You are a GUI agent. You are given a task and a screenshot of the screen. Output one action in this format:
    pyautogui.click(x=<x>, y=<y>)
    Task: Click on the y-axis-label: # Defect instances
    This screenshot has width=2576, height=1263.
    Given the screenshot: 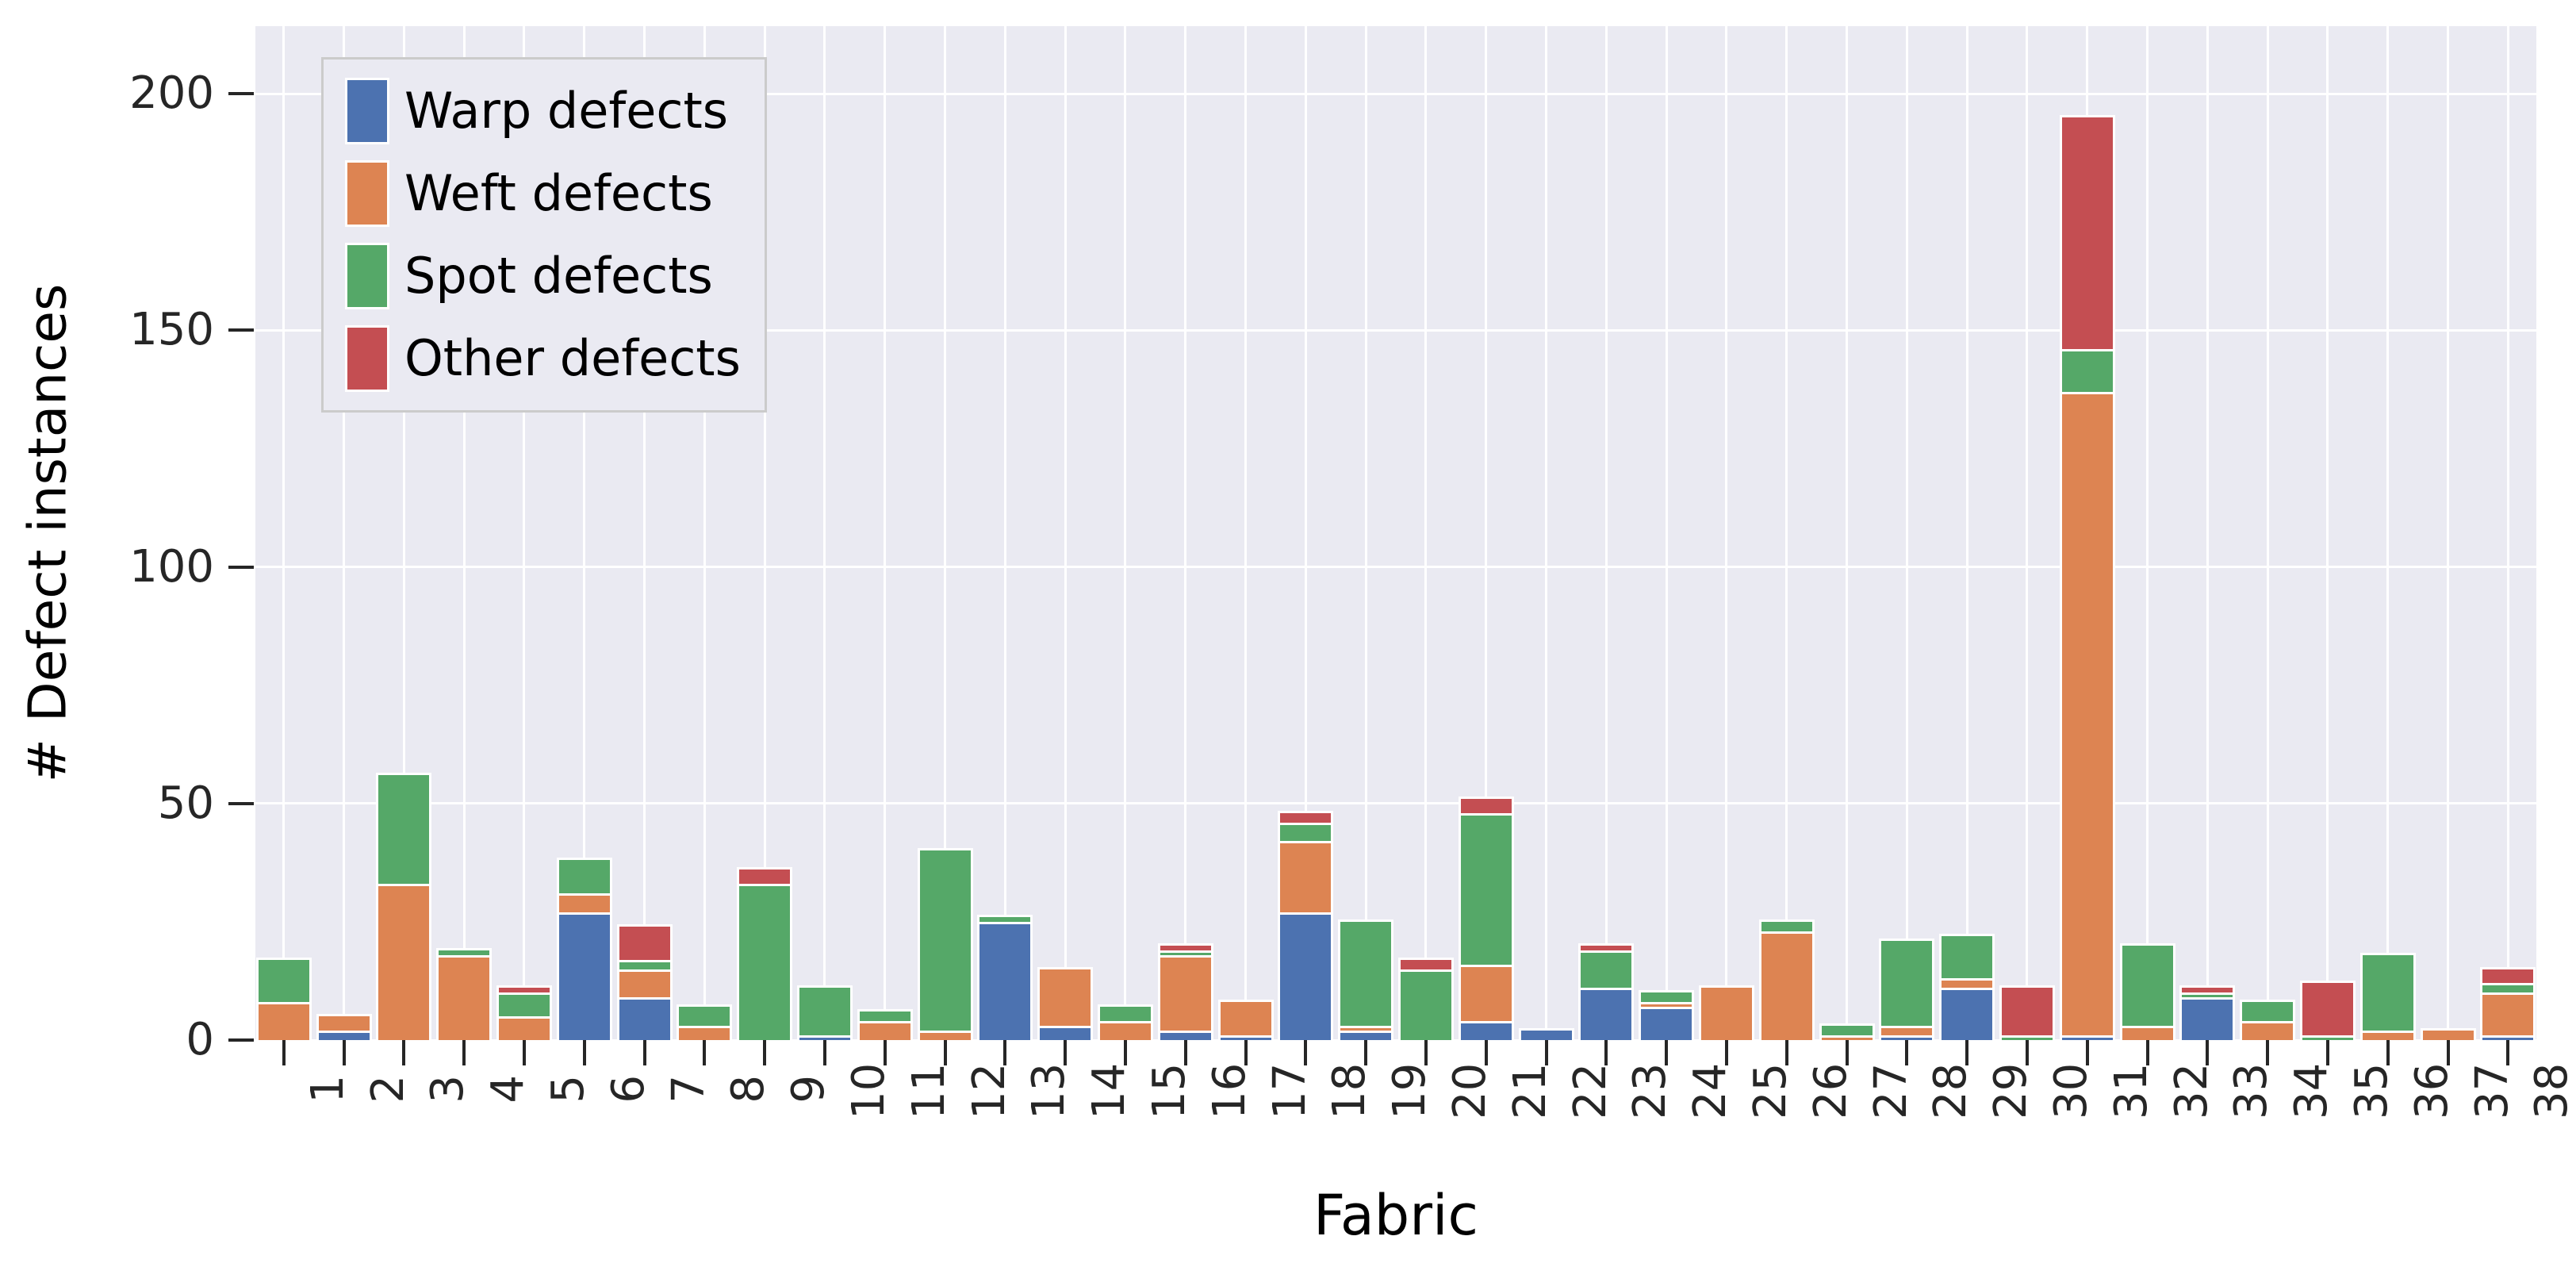 What is the action you would take?
    pyautogui.click(x=48, y=533)
    